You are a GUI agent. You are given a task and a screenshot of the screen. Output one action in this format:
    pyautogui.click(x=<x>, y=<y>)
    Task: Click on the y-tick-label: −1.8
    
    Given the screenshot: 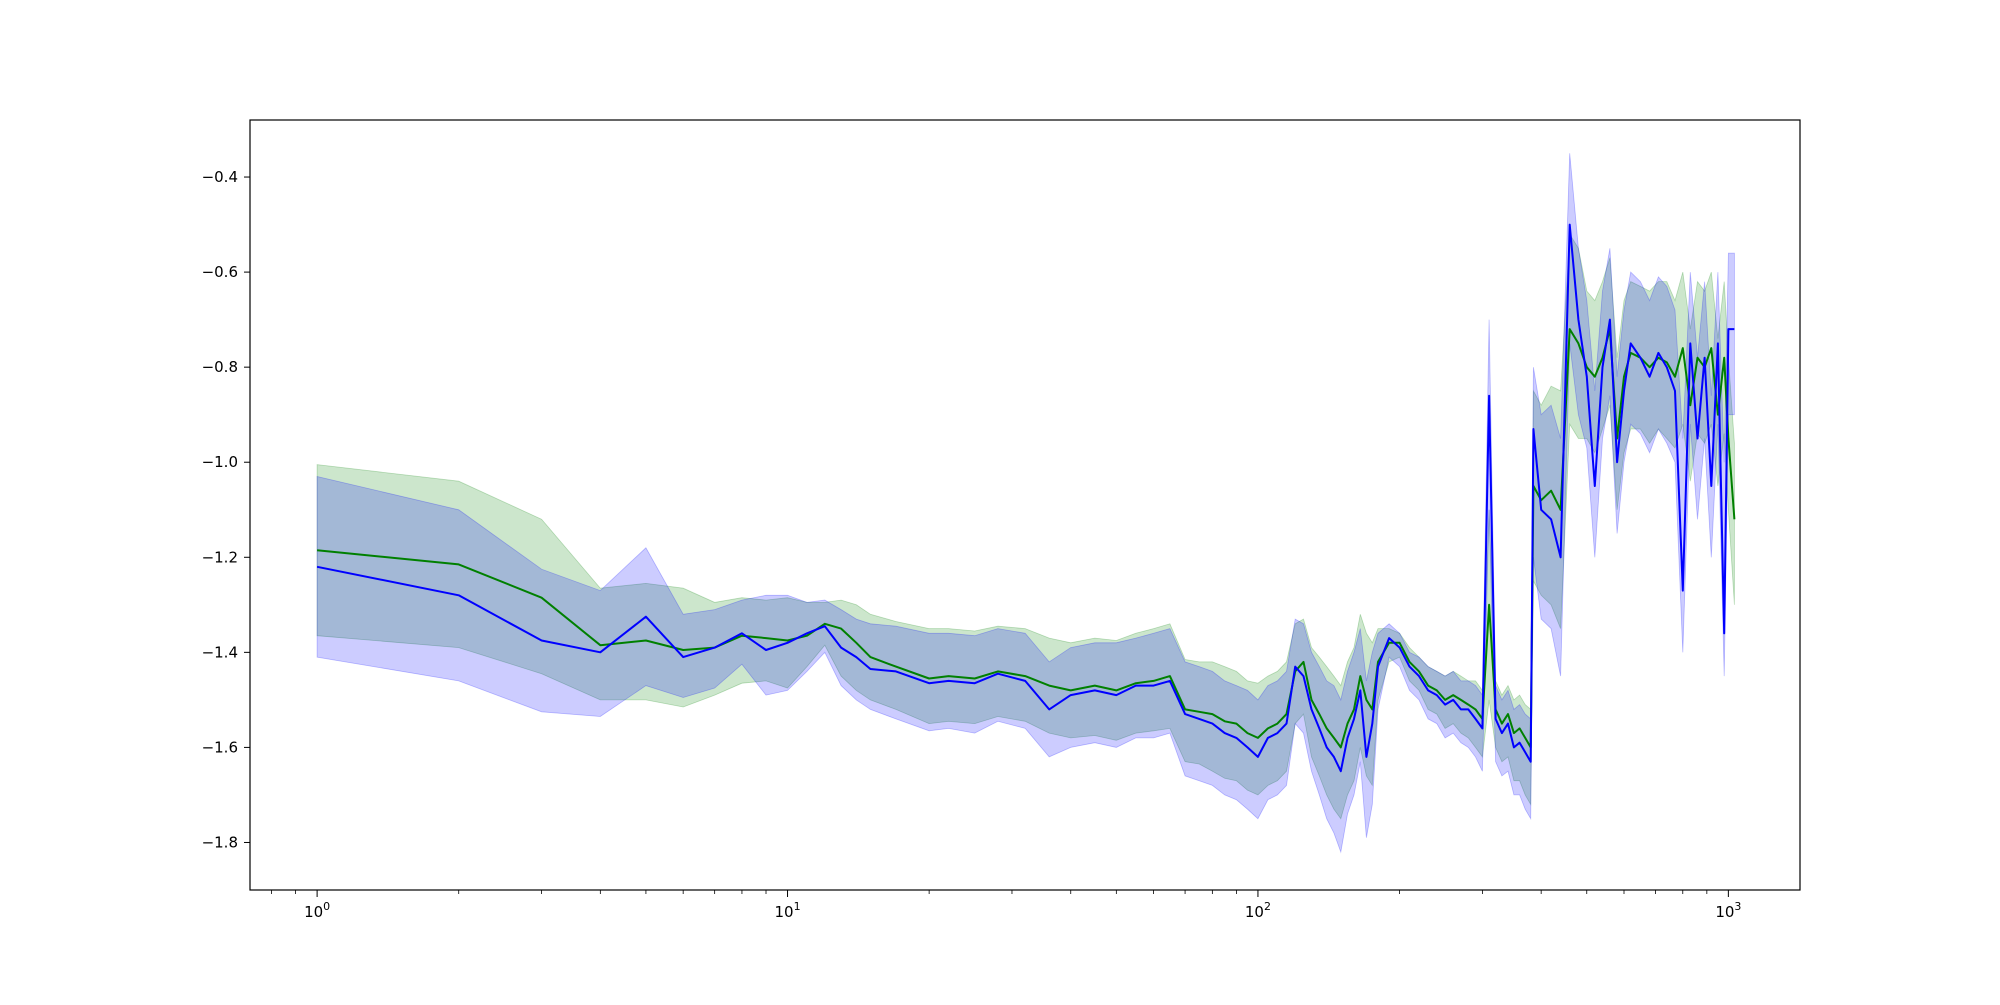 What is the action you would take?
    pyautogui.click(x=220, y=842)
    